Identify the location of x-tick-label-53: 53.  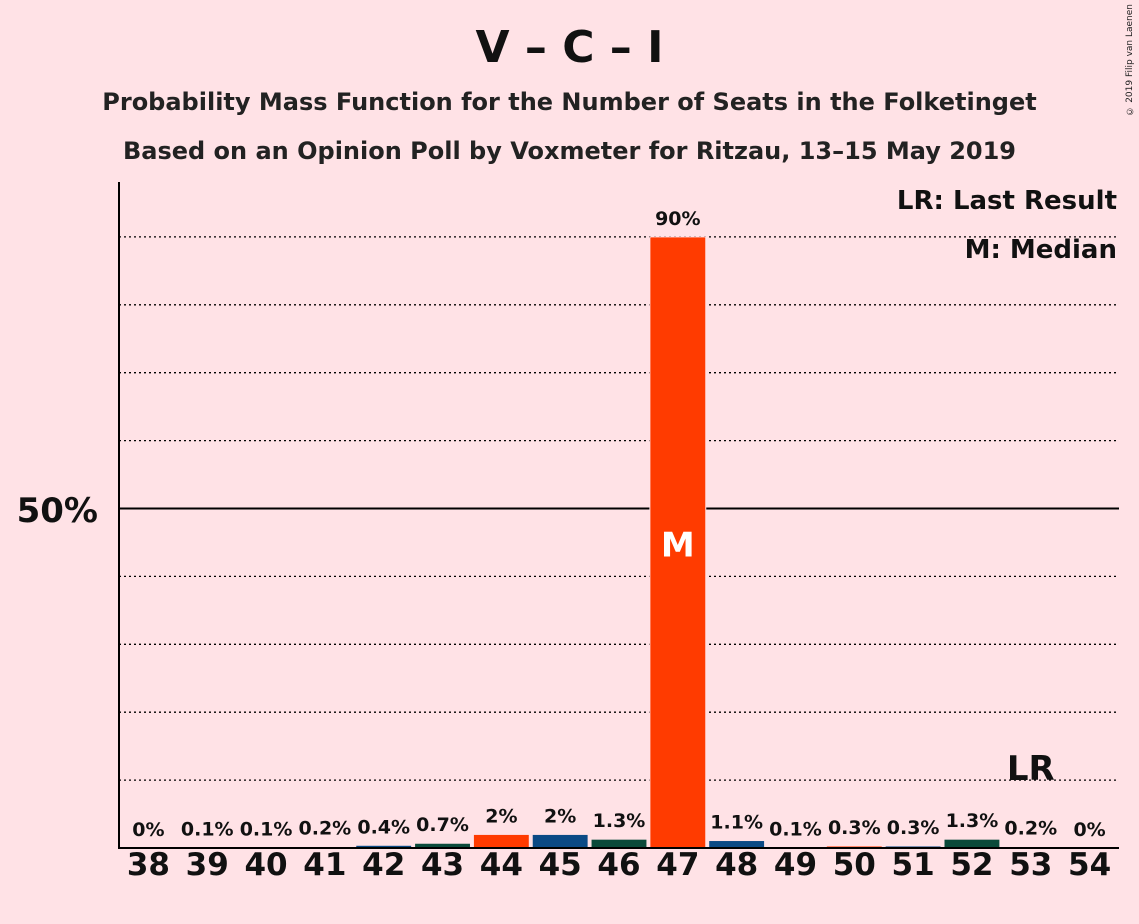
(1030, 865).